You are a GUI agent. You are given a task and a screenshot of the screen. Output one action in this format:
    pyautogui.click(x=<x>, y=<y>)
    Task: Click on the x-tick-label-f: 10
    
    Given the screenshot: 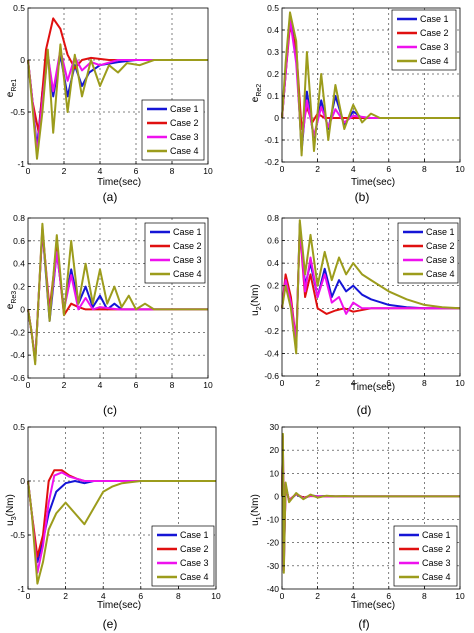 What is the action you would take?
    pyautogui.click(x=460, y=596)
    